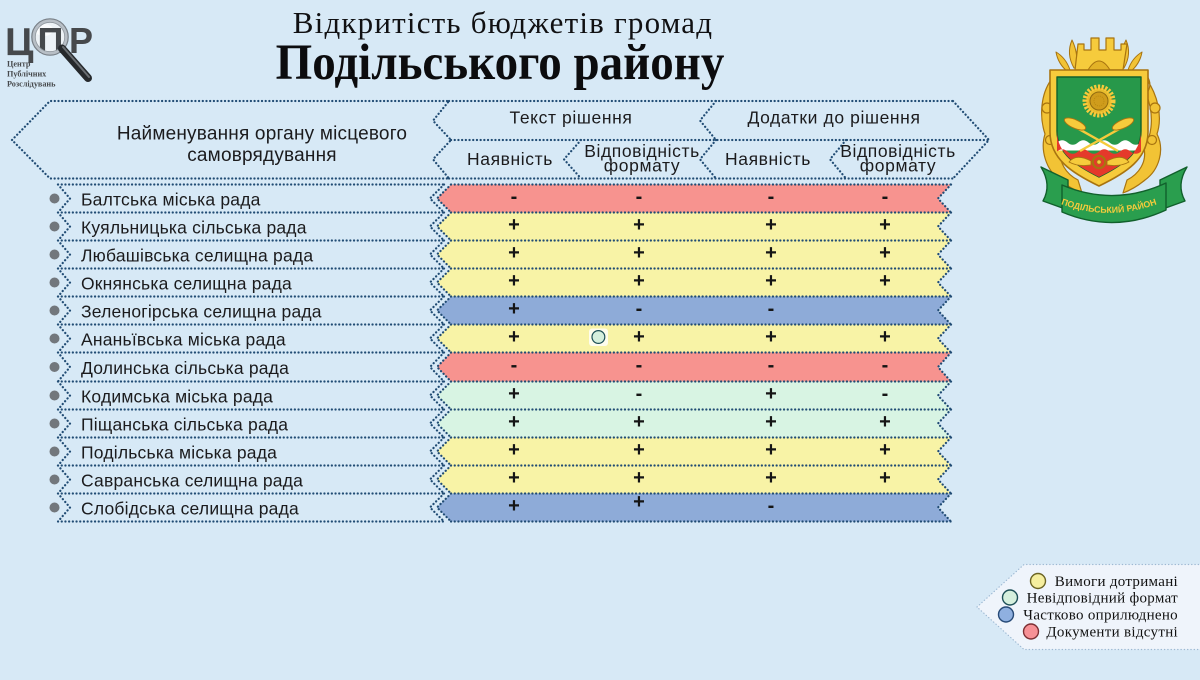  Describe the element at coordinates (81, 40) in the screenshot. I see `svg-text: Р` at that location.